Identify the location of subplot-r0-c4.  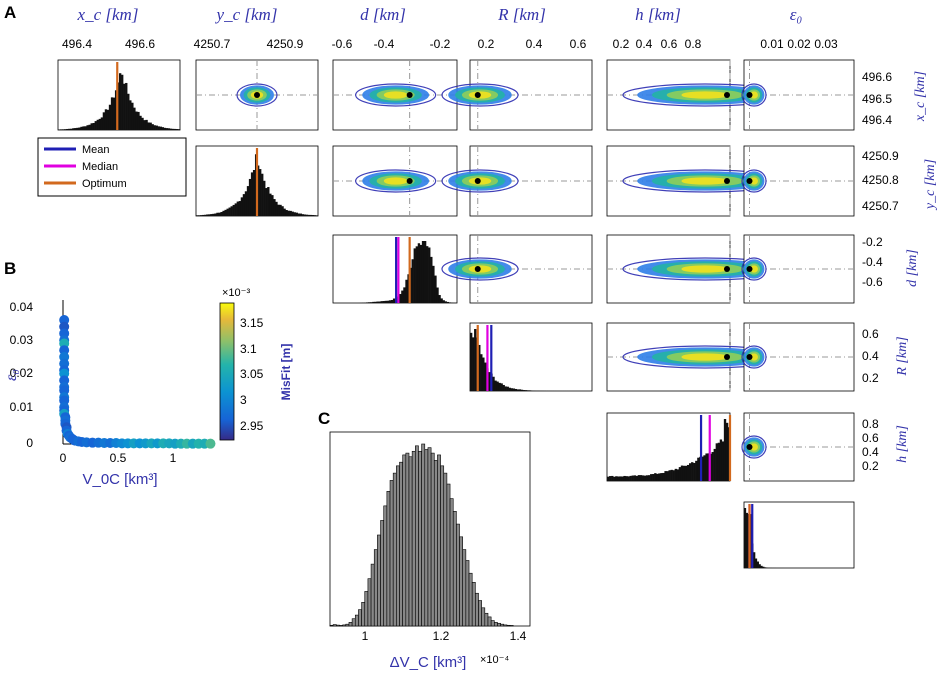
(697, 95).